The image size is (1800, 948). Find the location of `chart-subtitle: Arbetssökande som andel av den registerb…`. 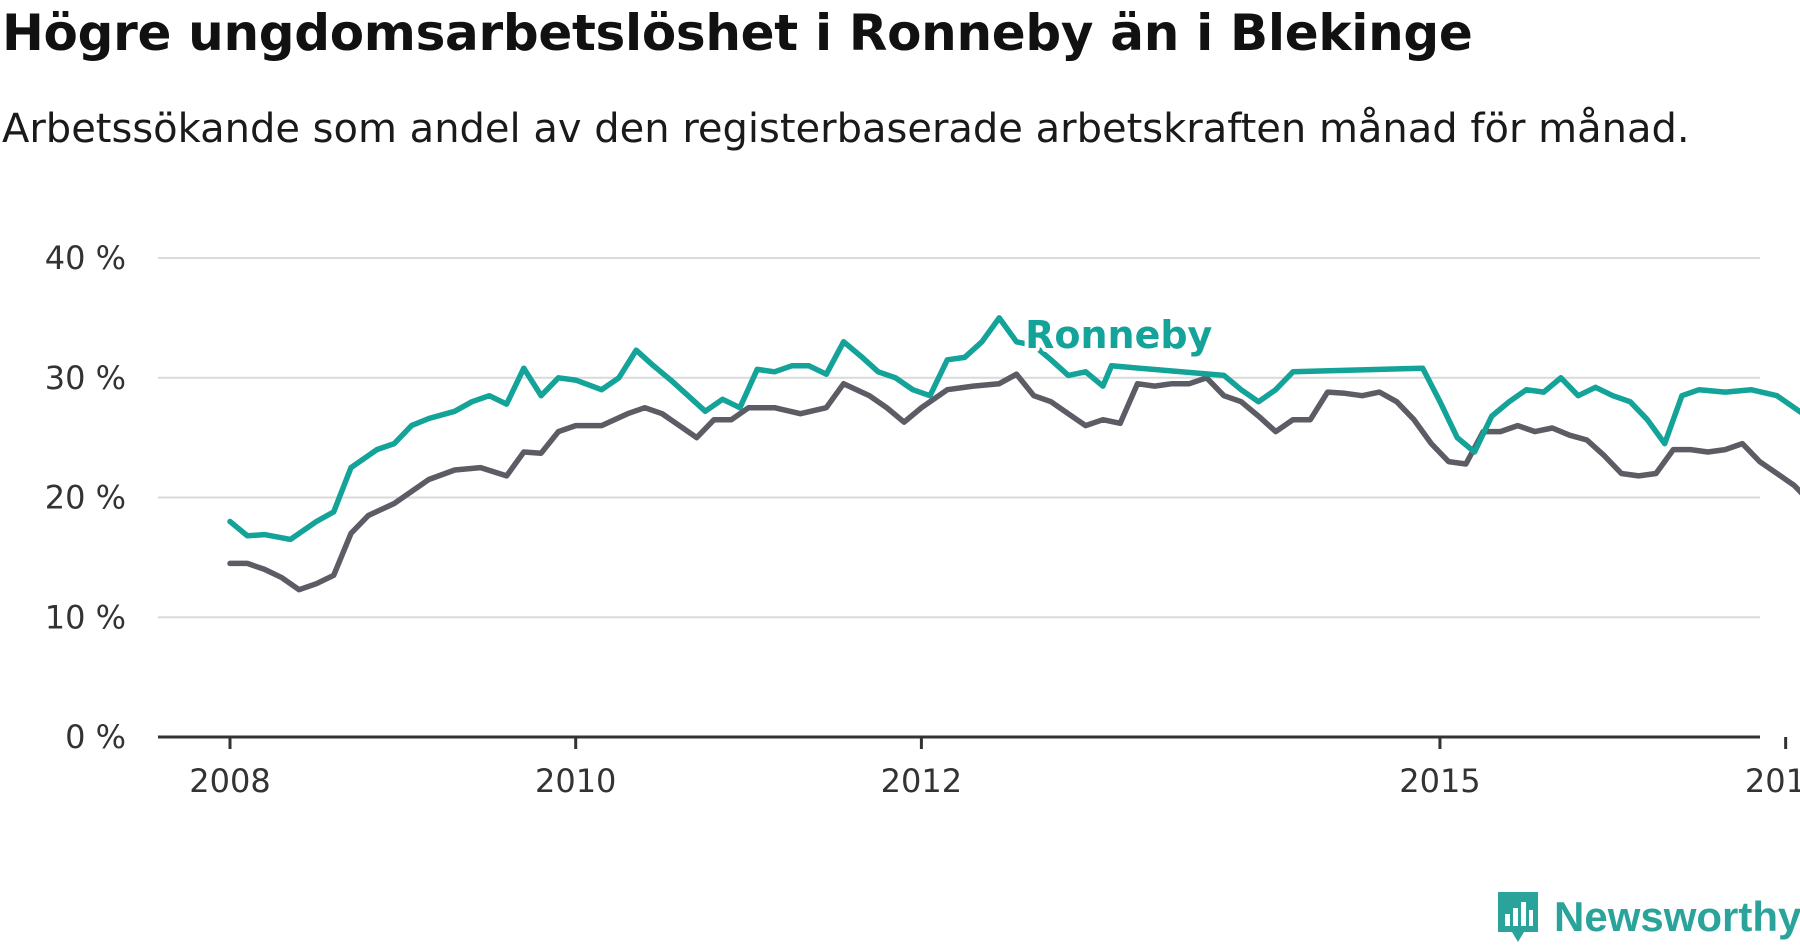

chart-subtitle: Arbetssökande som andel av den registerb… is located at coordinates (846, 129).